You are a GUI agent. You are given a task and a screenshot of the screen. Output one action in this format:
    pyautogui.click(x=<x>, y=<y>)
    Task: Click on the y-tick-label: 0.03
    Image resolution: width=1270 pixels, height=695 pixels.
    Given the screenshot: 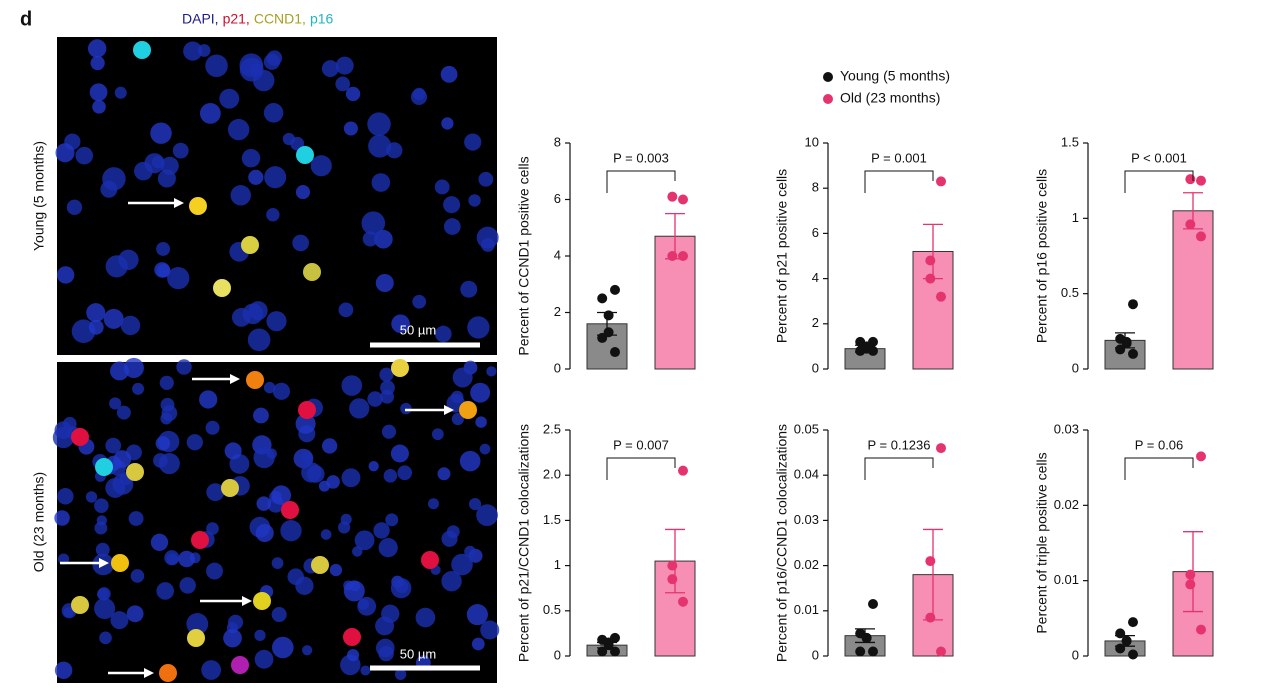 What is the action you would take?
    pyautogui.click(x=806, y=519)
    